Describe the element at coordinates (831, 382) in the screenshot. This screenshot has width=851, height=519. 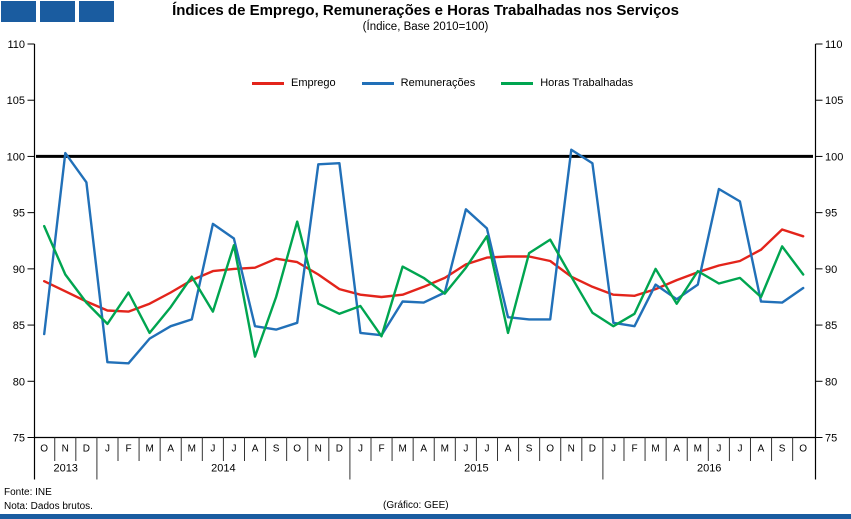
I see `y-axis-label-right: 80` at that location.